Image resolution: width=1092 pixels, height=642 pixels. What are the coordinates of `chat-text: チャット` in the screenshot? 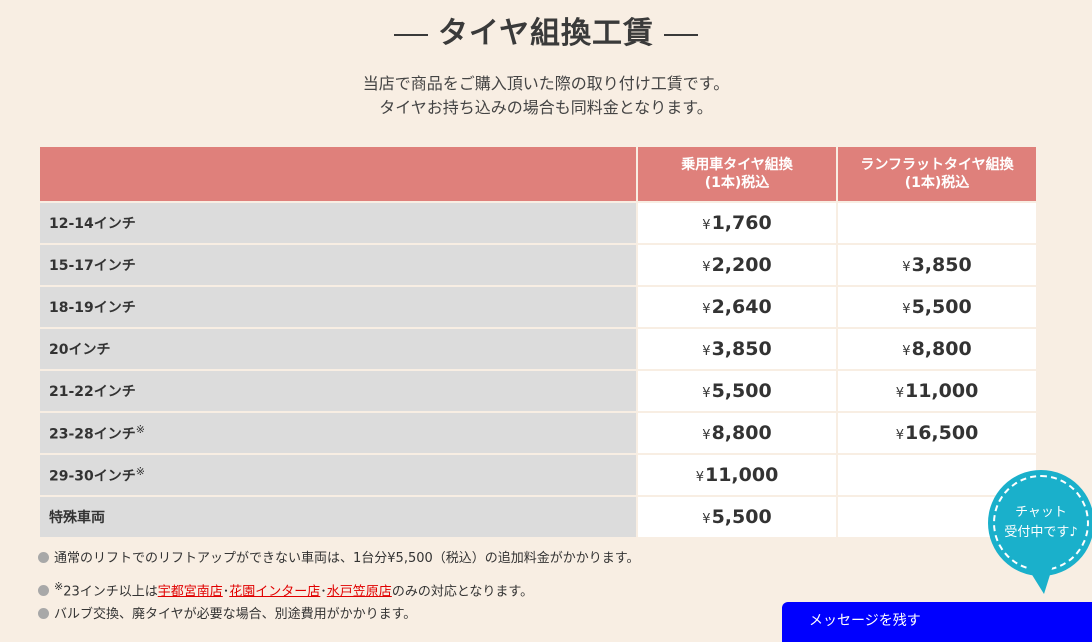 It's located at (1041, 512).